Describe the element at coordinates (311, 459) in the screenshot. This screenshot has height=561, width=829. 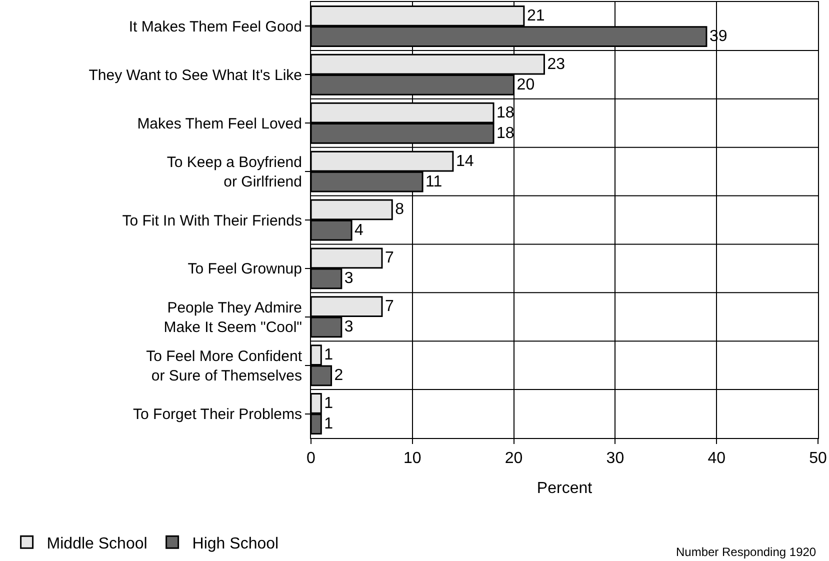
I see `x-tick-label: 0` at that location.